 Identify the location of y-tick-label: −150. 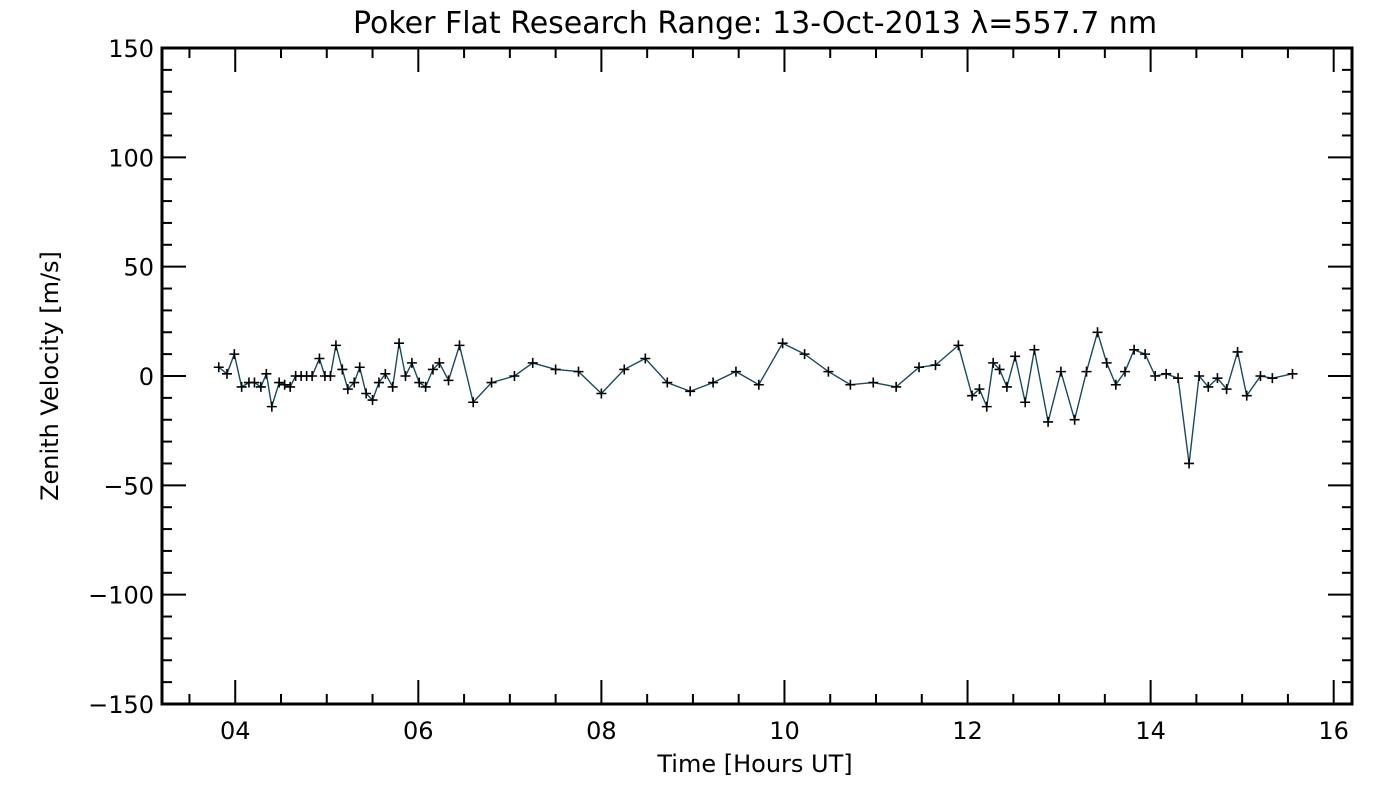
(121, 705).